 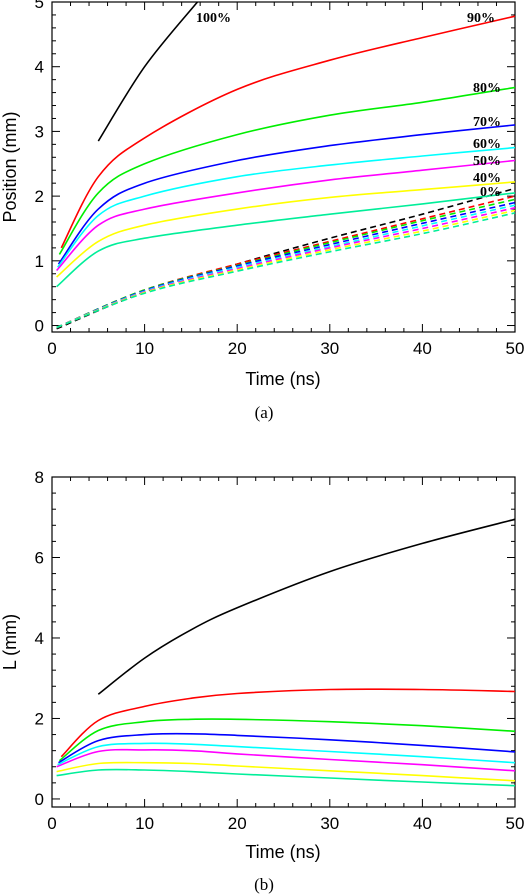 What do you see at coordinates (39, 477) in the screenshot?
I see `panel-b-y-tick-label: 8` at bounding box center [39, 477].